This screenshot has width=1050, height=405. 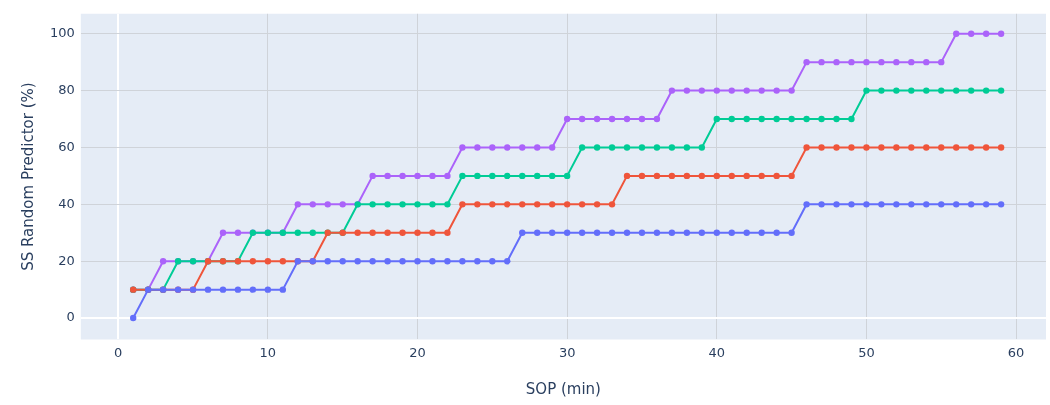 I want to click on y-tick-label: 80, so click(x=66, y=89).